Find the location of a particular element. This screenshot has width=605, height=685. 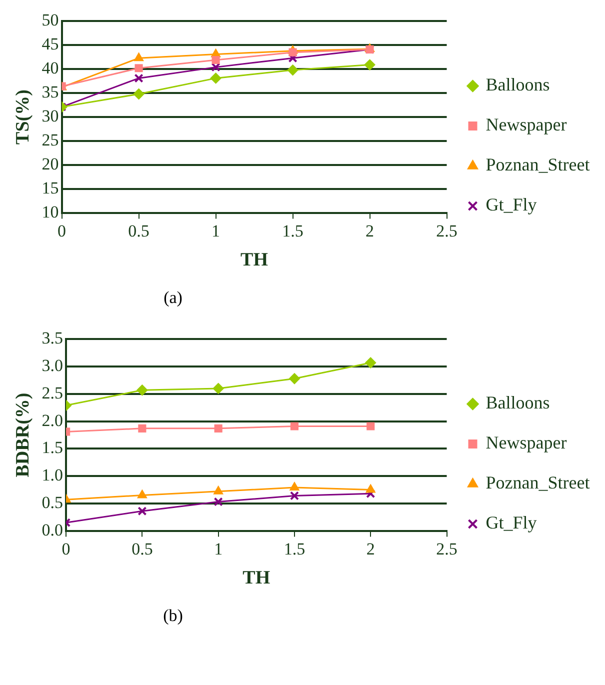

y-tick-label: 45 is located at coordinates (50, 44).